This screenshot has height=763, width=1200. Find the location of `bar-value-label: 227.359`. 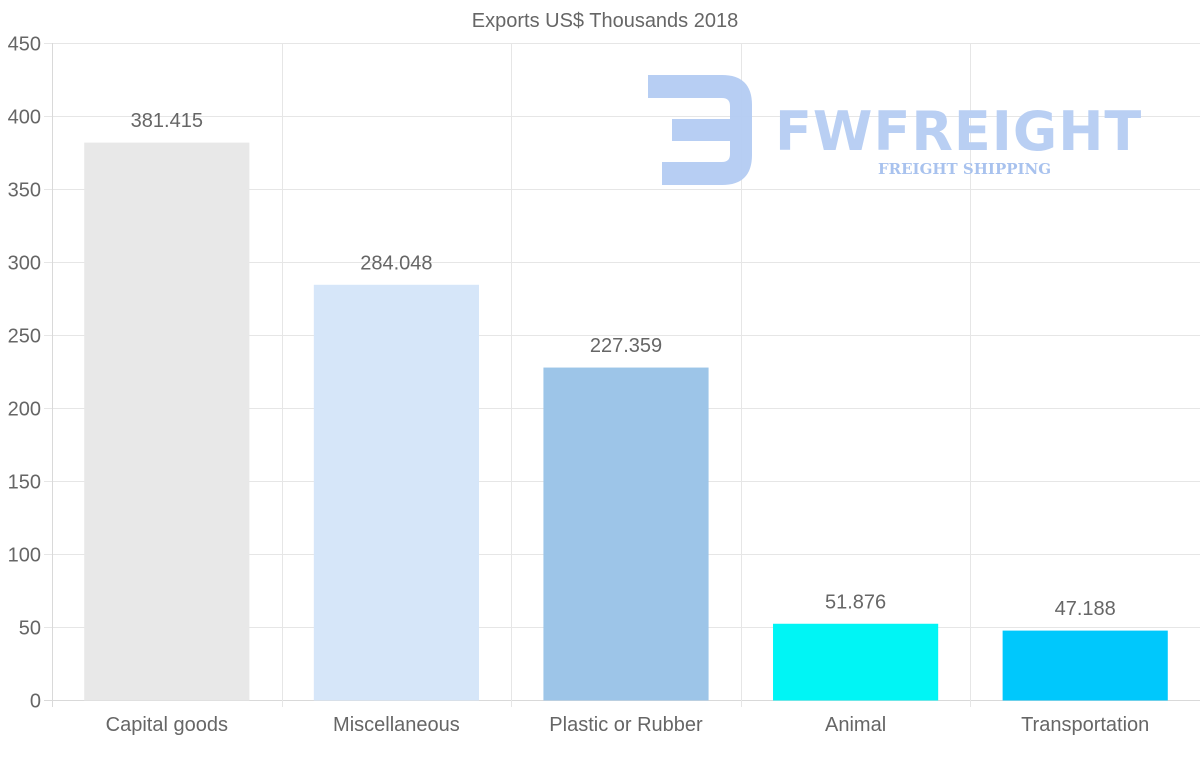

bar-value-label: 227.359 is located at coordinates (626, 346).